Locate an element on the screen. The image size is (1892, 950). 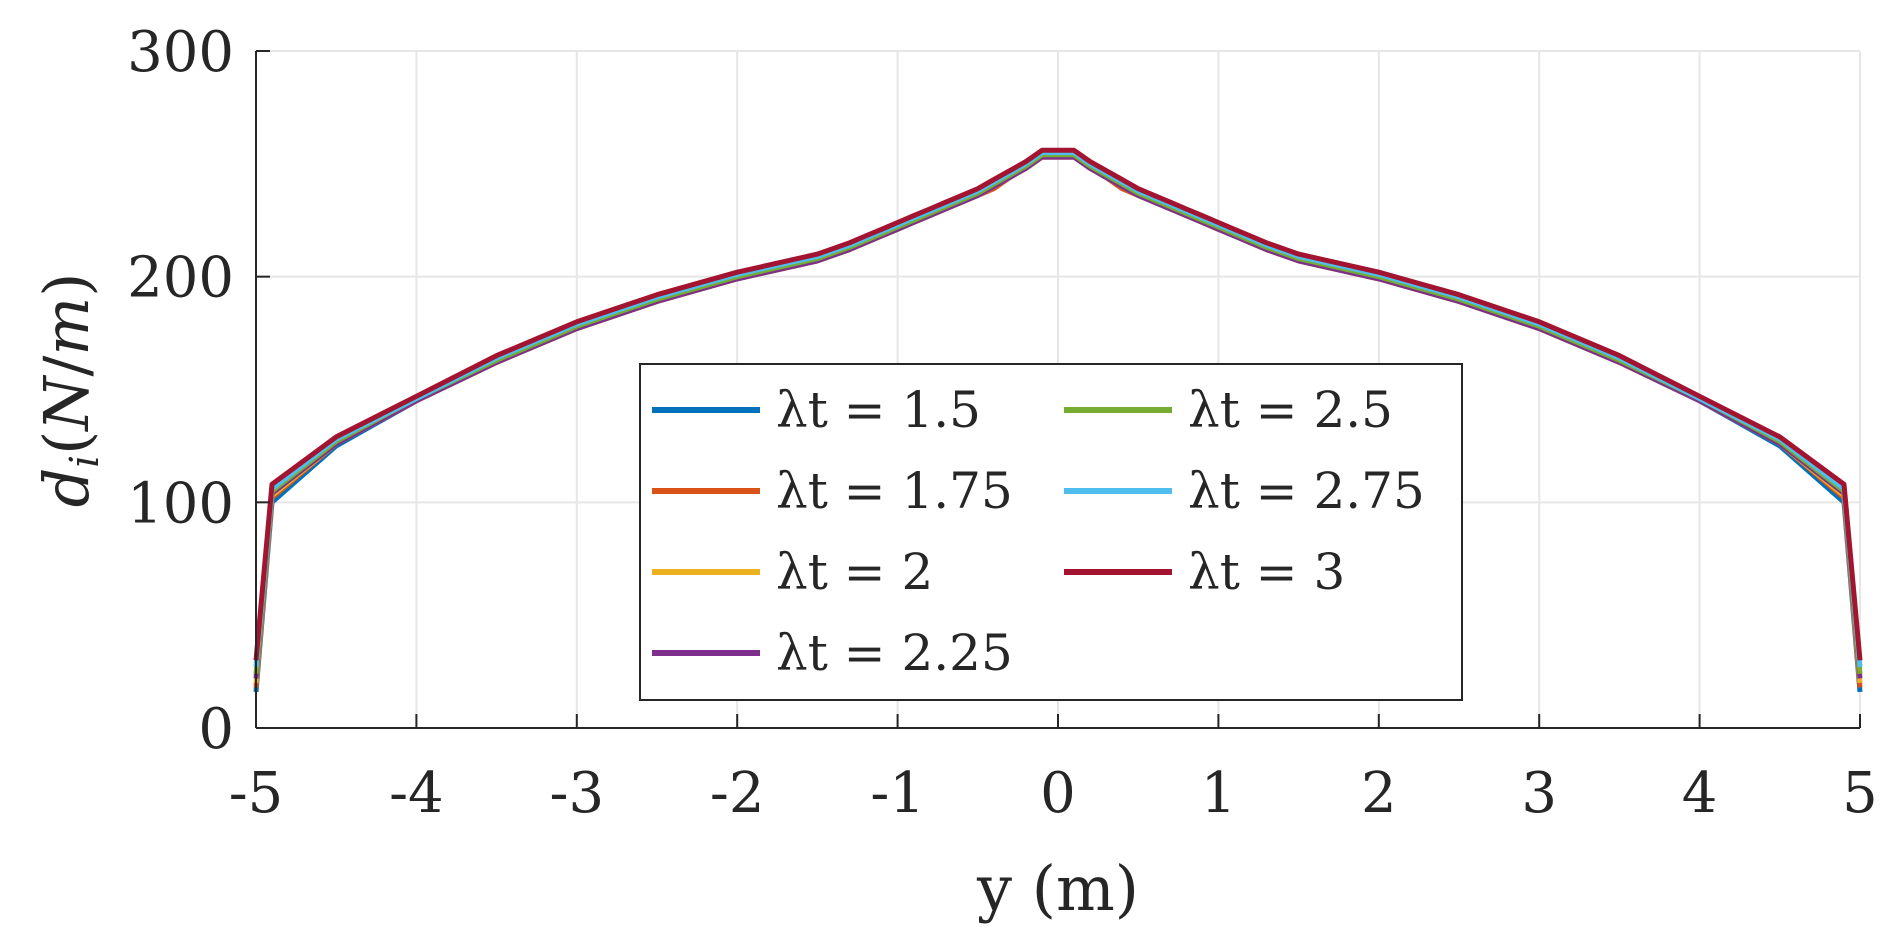
x-tick-label: 2 is located at coordinates (1379, 793).